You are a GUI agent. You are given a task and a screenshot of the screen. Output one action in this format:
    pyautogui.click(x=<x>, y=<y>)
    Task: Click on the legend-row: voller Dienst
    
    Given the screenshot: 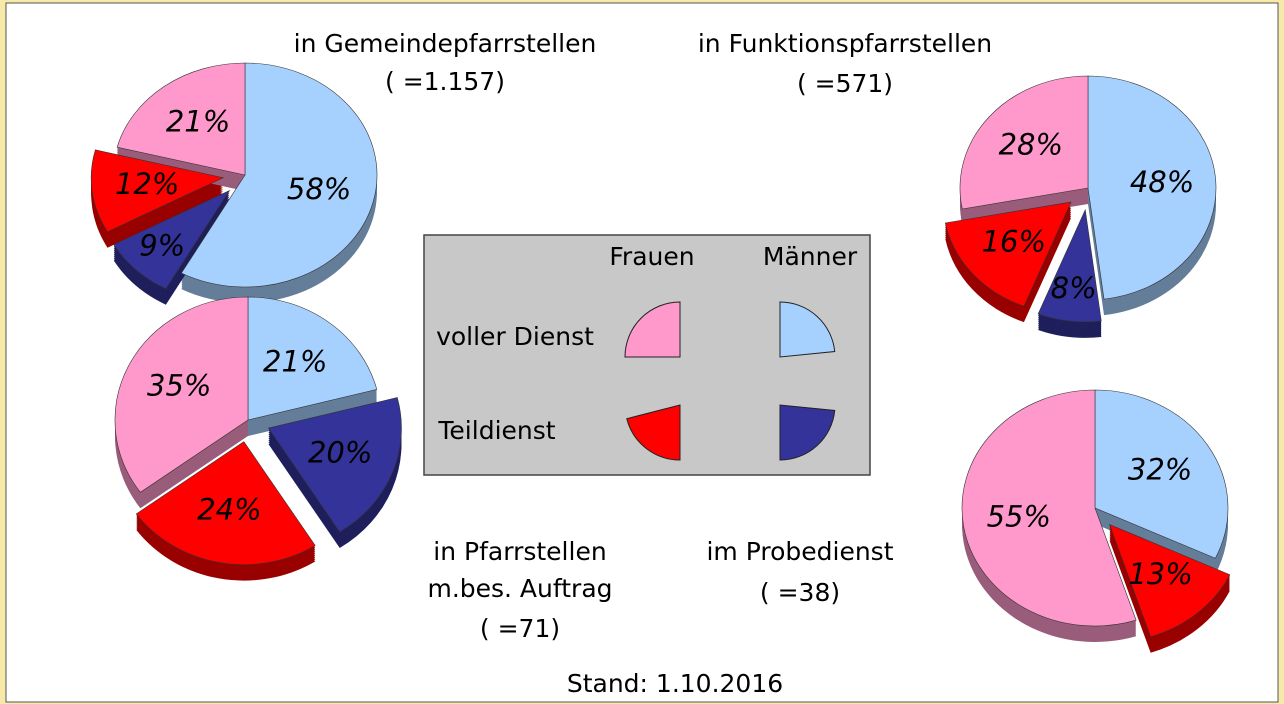 What is the action you would take?
    pyautogui.click(x=515, y=336)
    